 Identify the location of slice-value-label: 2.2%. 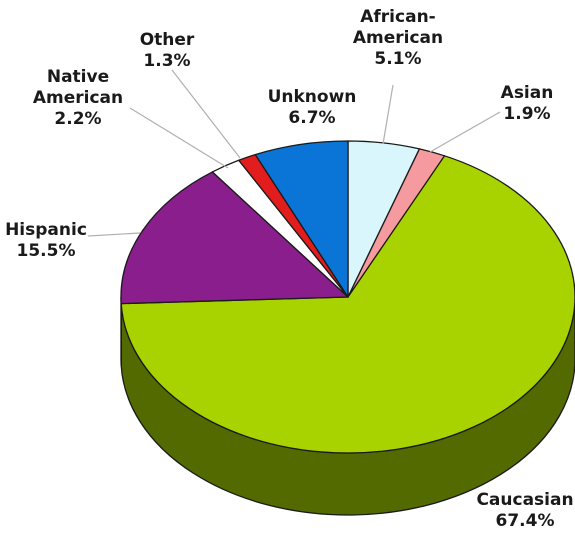
(77, 119).